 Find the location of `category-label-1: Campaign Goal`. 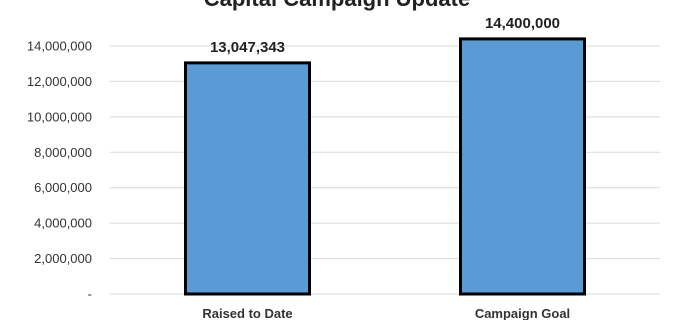

category-label-1: Campaign Goal is located at coordinates (522, 313).